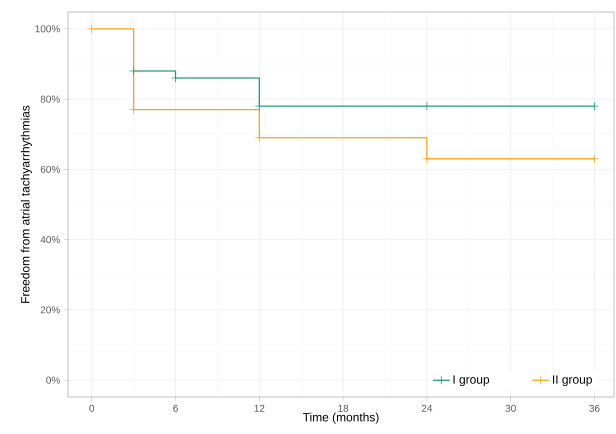  I want to click on y-tick-label: 40%, so click(50, 240).